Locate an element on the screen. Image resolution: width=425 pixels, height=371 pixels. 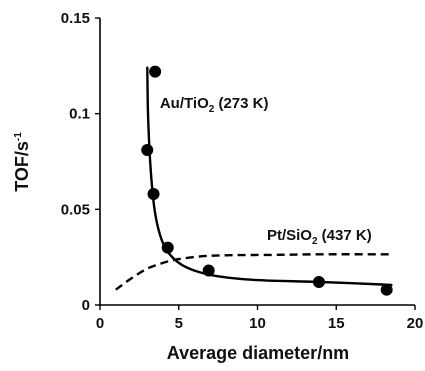
y-axis-title-main: TOF/s is located at coordinates (22, 166).